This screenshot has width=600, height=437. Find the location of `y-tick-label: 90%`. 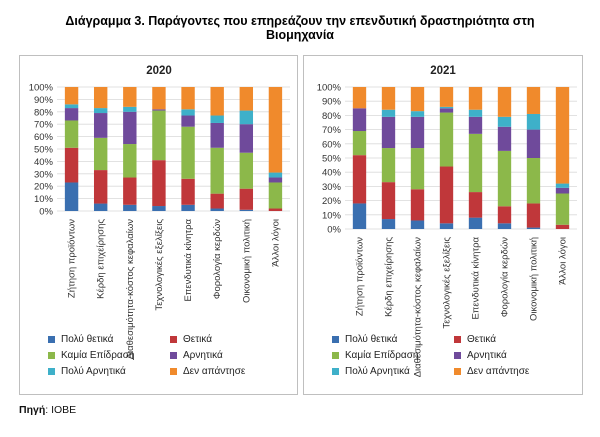

y-tick-label: 90% is located at coordinates (44, 100).